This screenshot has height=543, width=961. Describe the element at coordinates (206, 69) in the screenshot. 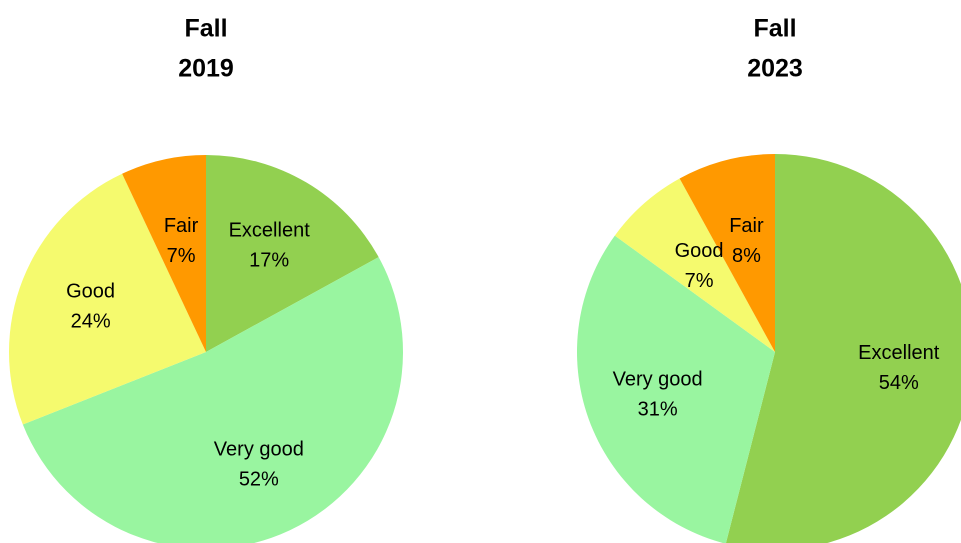

I see `chart-title: 2019` at that location.